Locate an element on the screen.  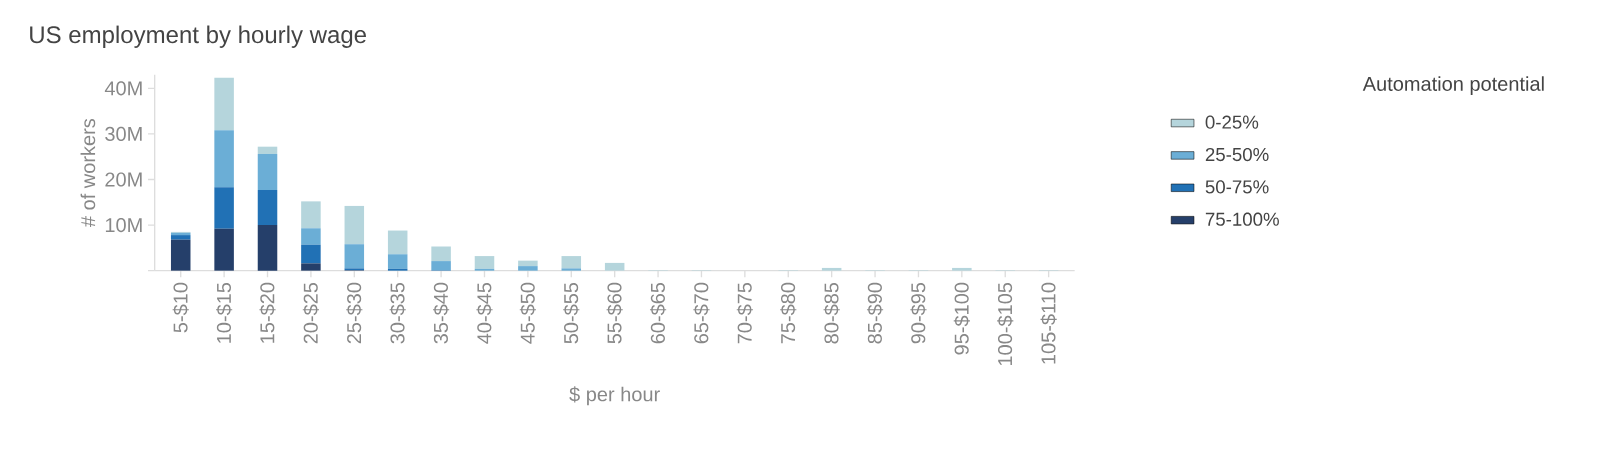
y-axis-title: # of workers is located at coordinates (88, 173).